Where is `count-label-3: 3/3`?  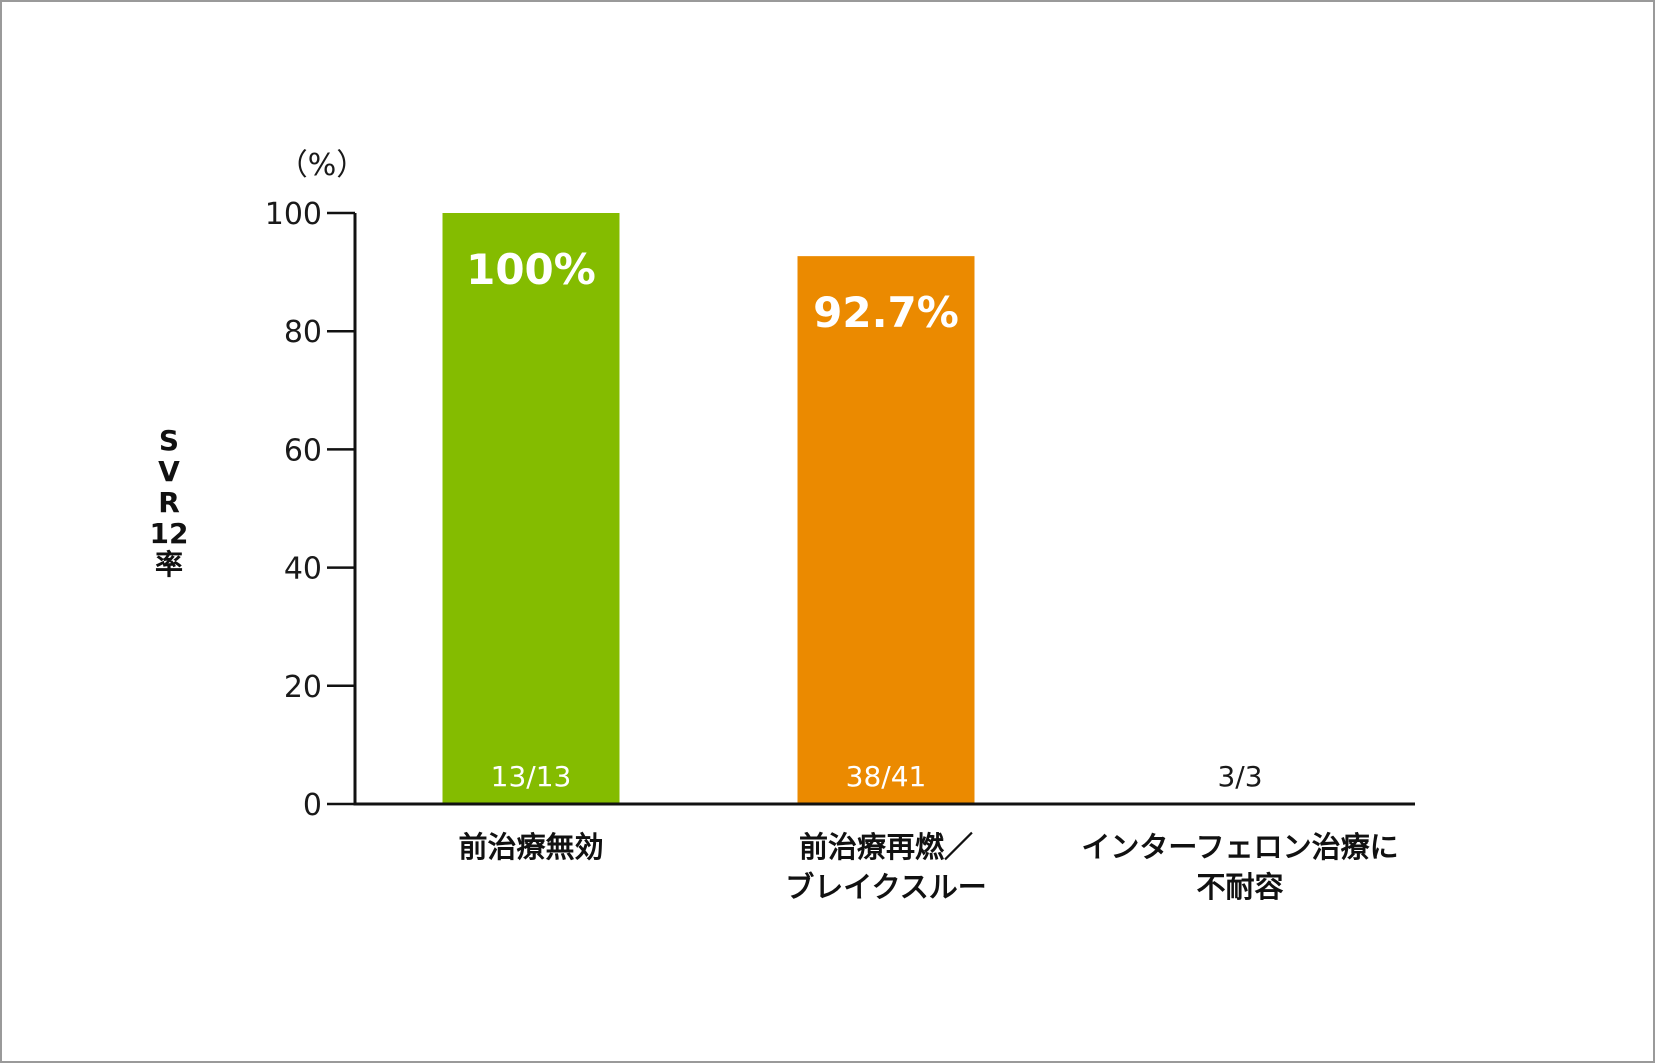
count-label-3: 3/3 is located at coordinates (1239, 776).